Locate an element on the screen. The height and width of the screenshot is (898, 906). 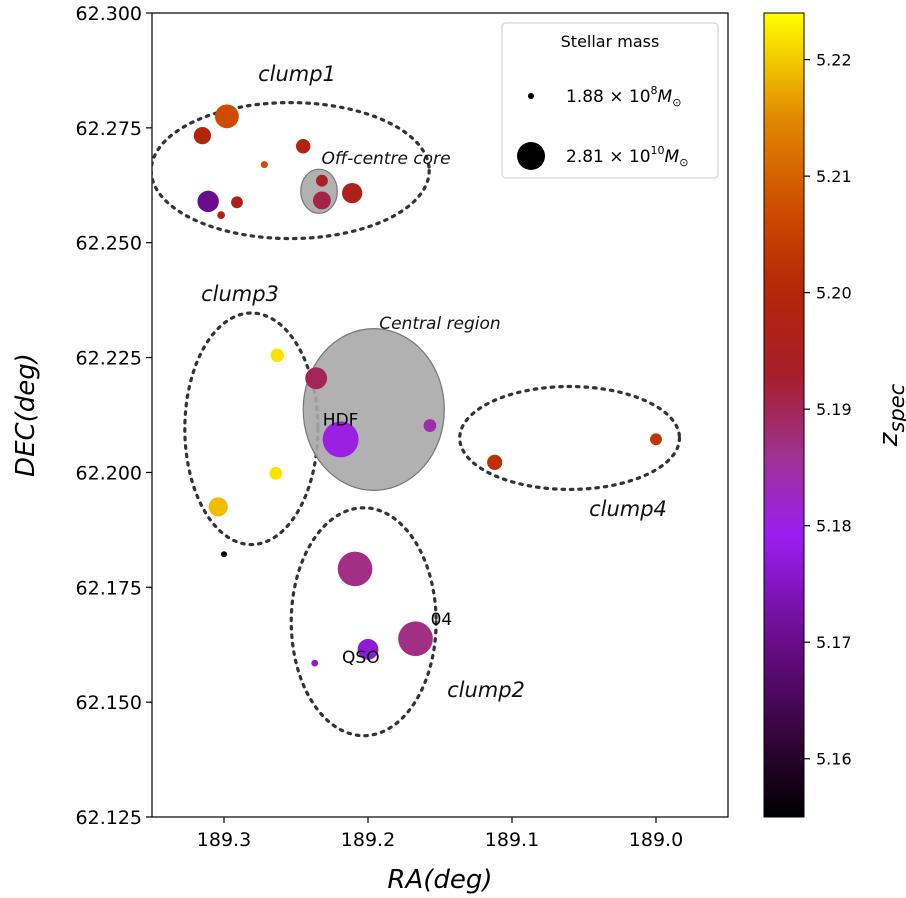
y-axis-label: DEC(deg) is located at coordinates (26, 415).